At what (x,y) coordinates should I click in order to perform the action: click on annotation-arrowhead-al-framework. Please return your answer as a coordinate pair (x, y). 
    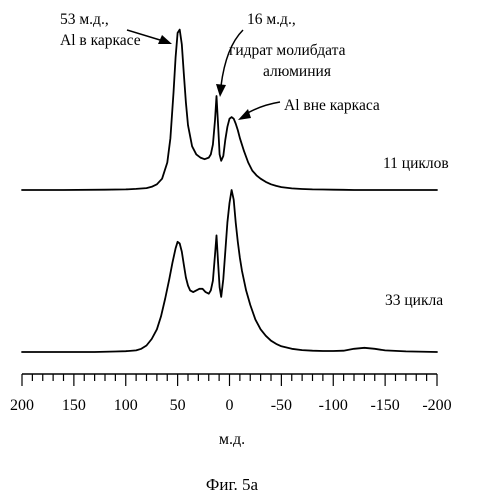
    Looking at the image, I should click on (165, 39).